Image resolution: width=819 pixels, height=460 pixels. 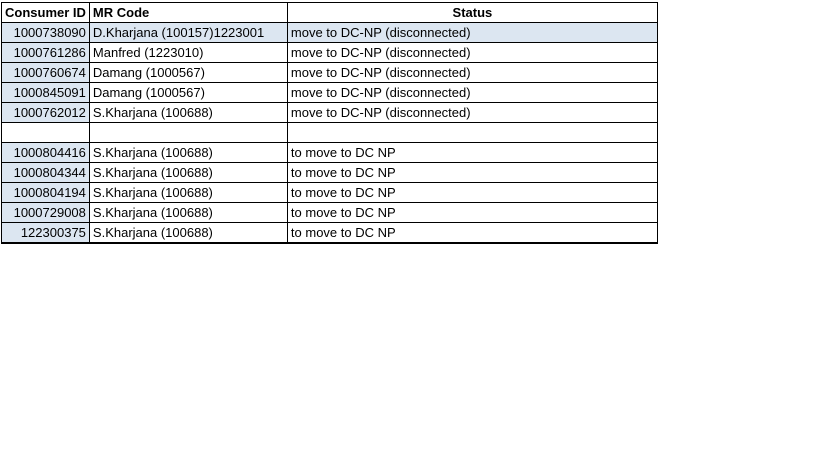 I want to click on cell-consumer-id: 122300375, so click(x=45, y=233).